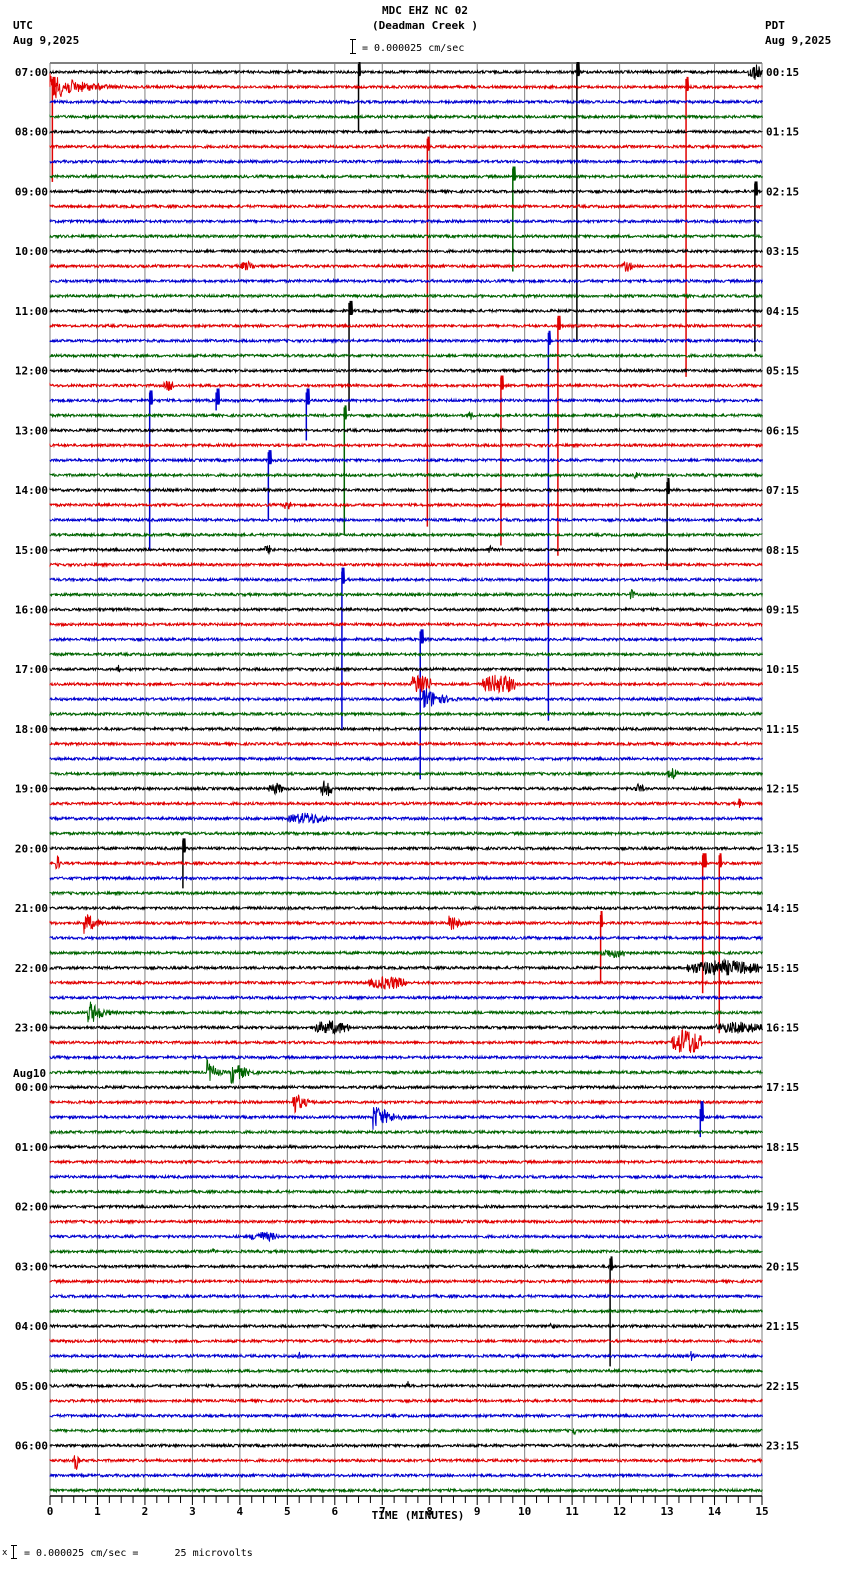  What do you see at coordinates (31, 371) in the screenshot?
I see `utc-hour-label: 12:00` at bounding box center [31, 371].